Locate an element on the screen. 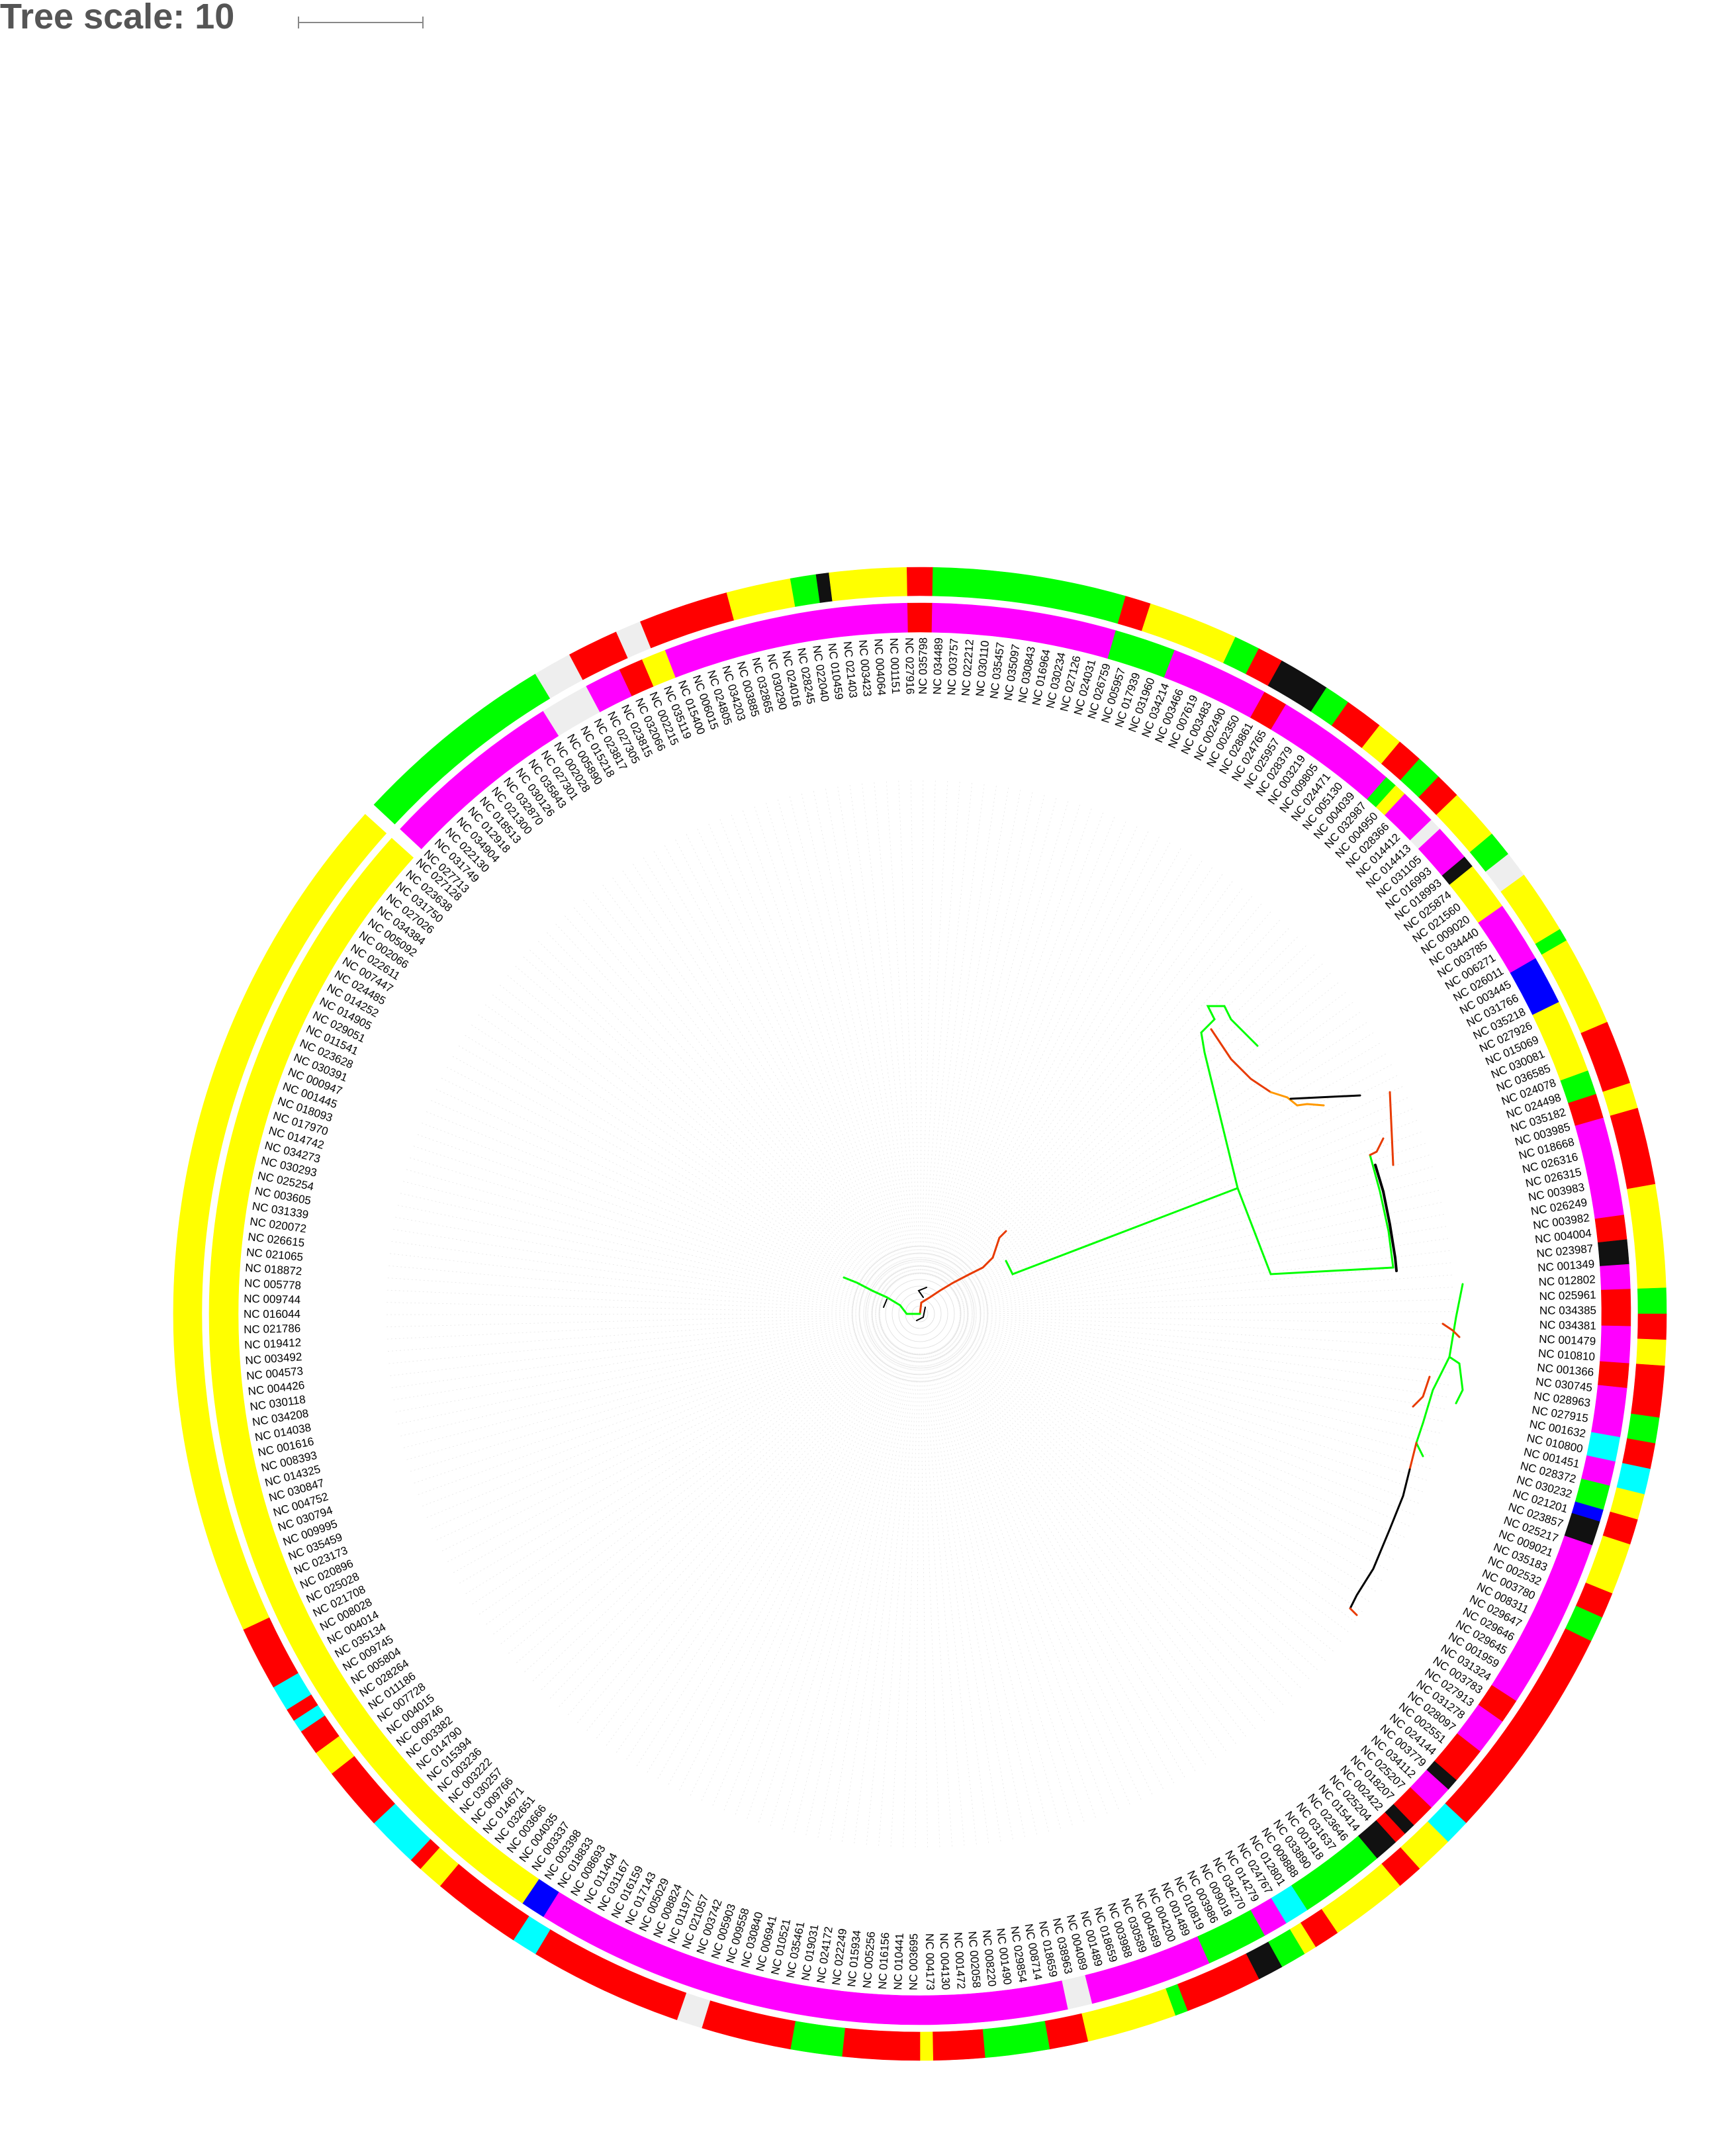 This screenshot has width=1736, height=2130. leaf-label: NC 025961 is located at coordinates (1567, 1296).